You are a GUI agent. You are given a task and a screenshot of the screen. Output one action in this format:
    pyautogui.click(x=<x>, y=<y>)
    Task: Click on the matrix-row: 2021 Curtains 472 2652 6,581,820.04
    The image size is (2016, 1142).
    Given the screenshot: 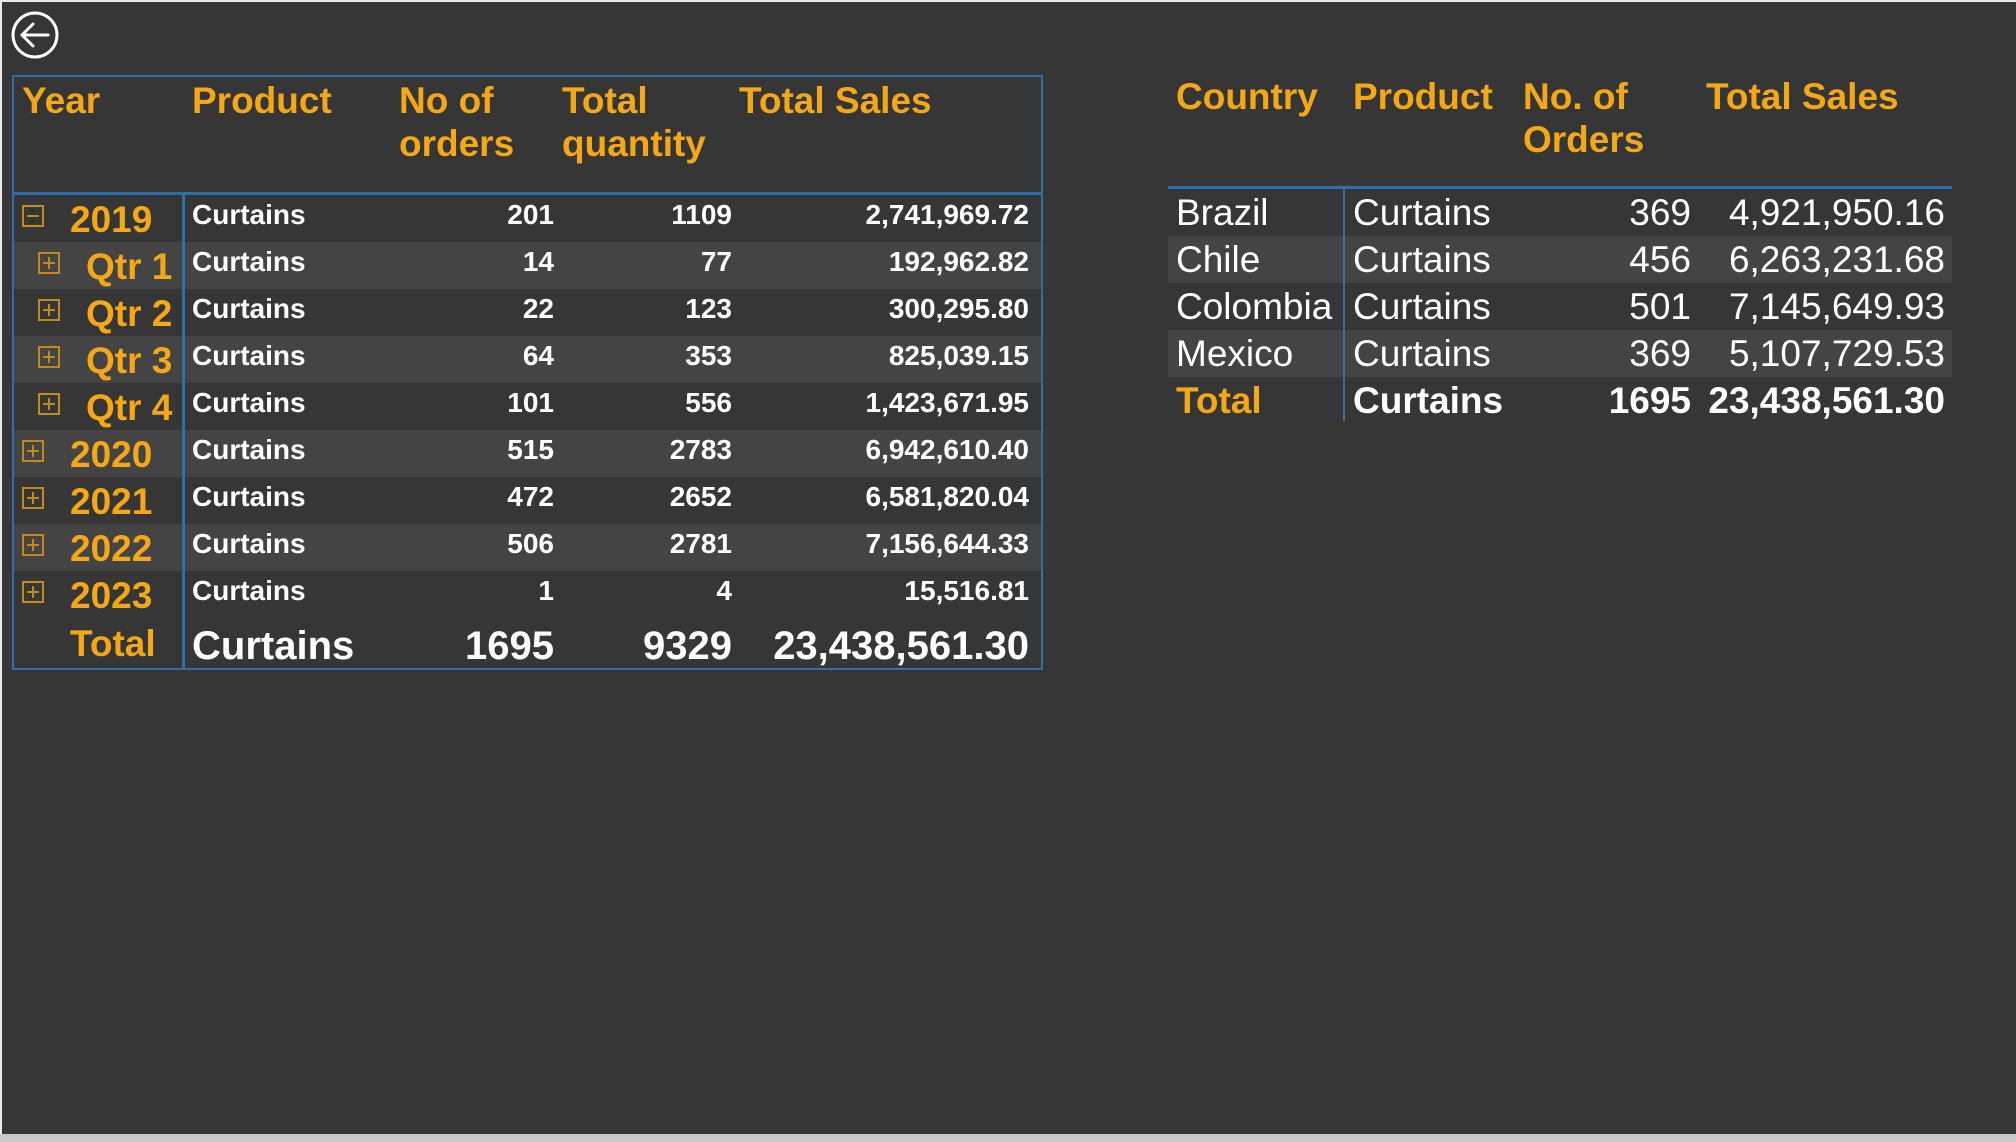 What is the action you would take?
    pyautogui.click(x=527, y=500)
    